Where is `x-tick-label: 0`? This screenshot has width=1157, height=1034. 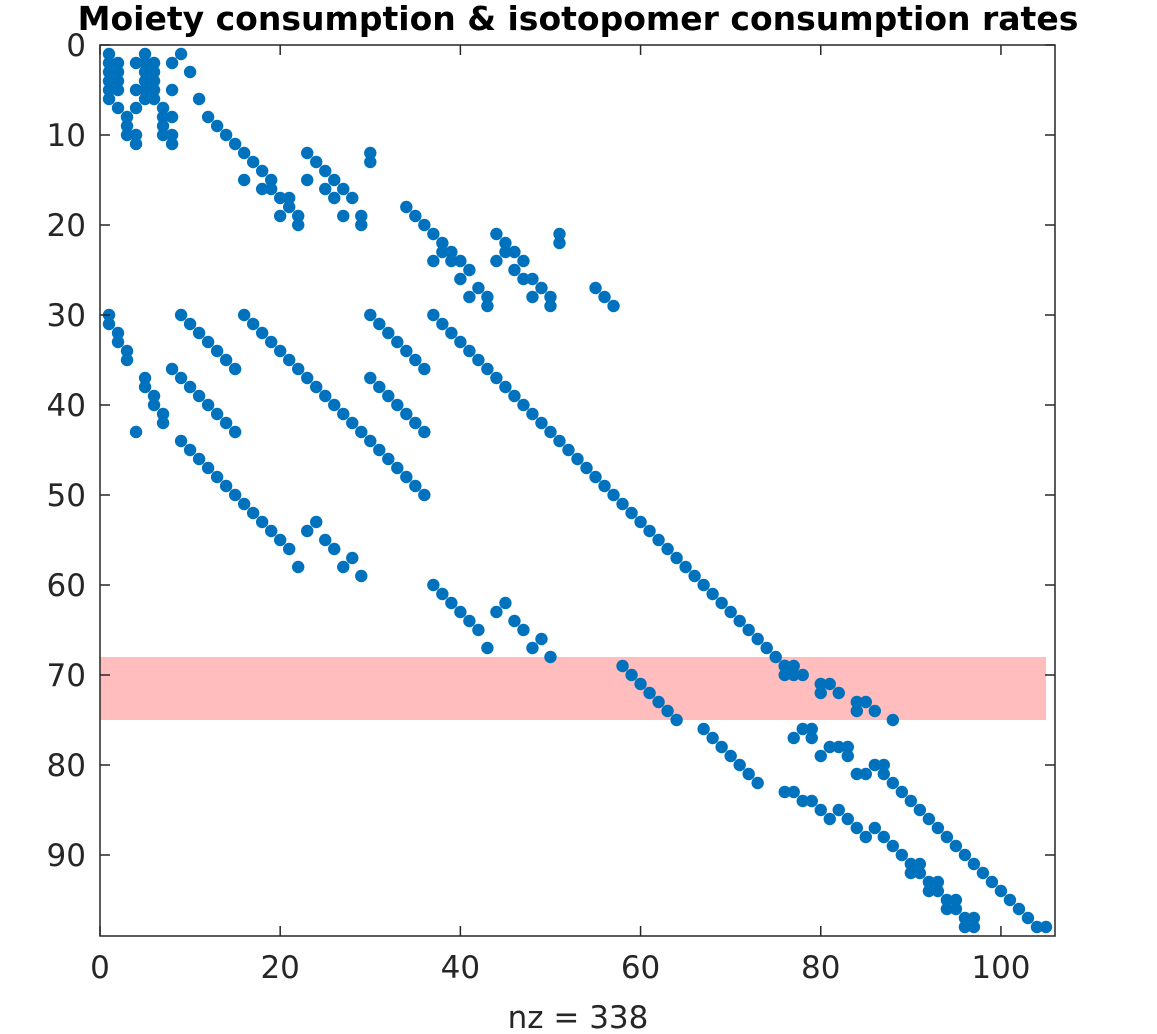
x-tick-label: 0 is located at coordinates (100, 968).